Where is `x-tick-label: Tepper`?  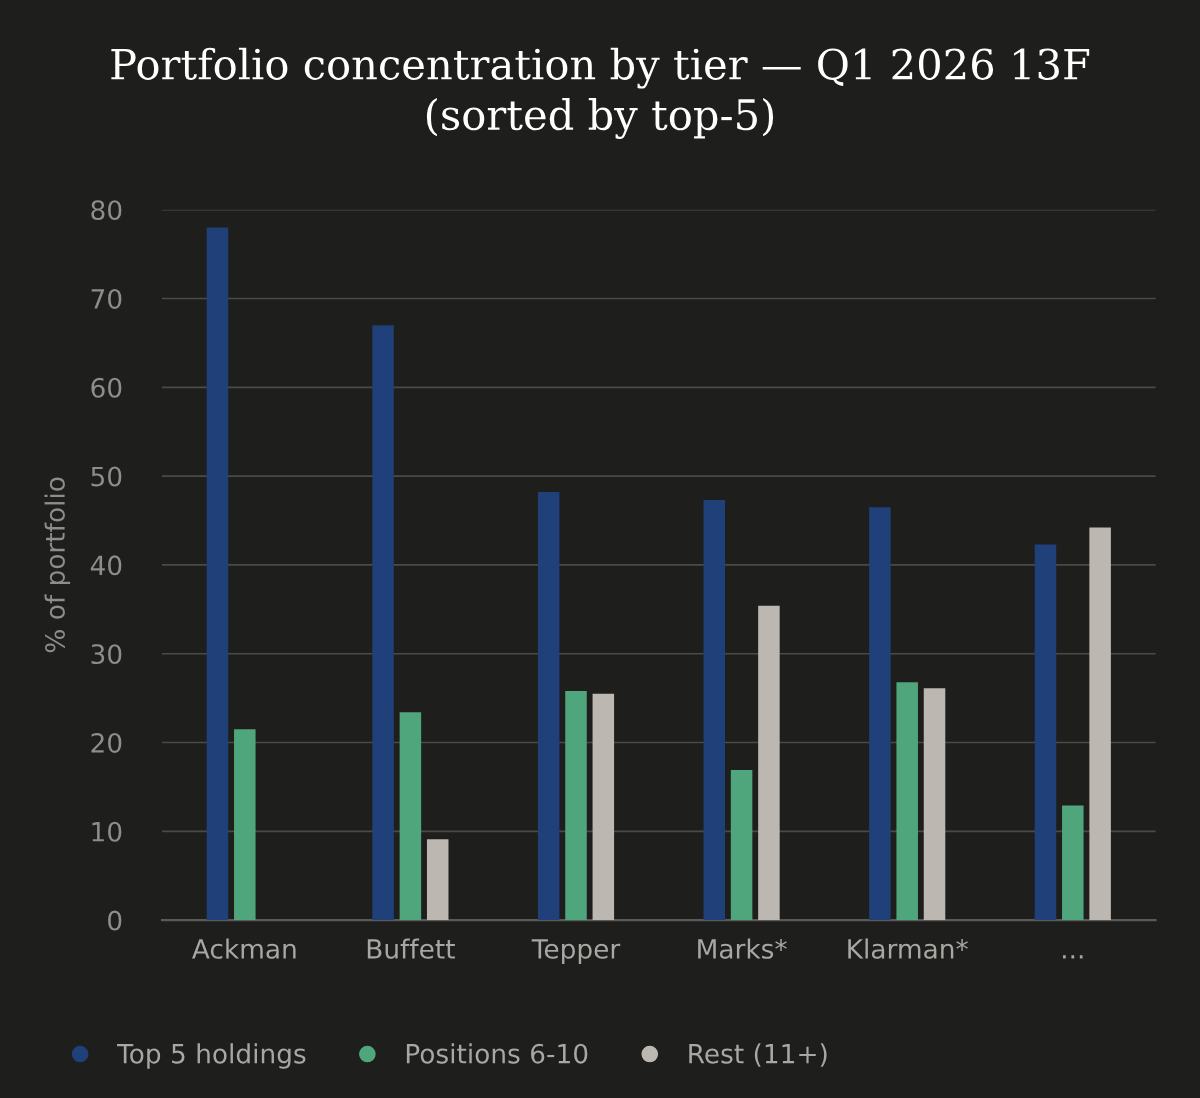 x-tick-label: Tepper is located at coordinates (576, 951).